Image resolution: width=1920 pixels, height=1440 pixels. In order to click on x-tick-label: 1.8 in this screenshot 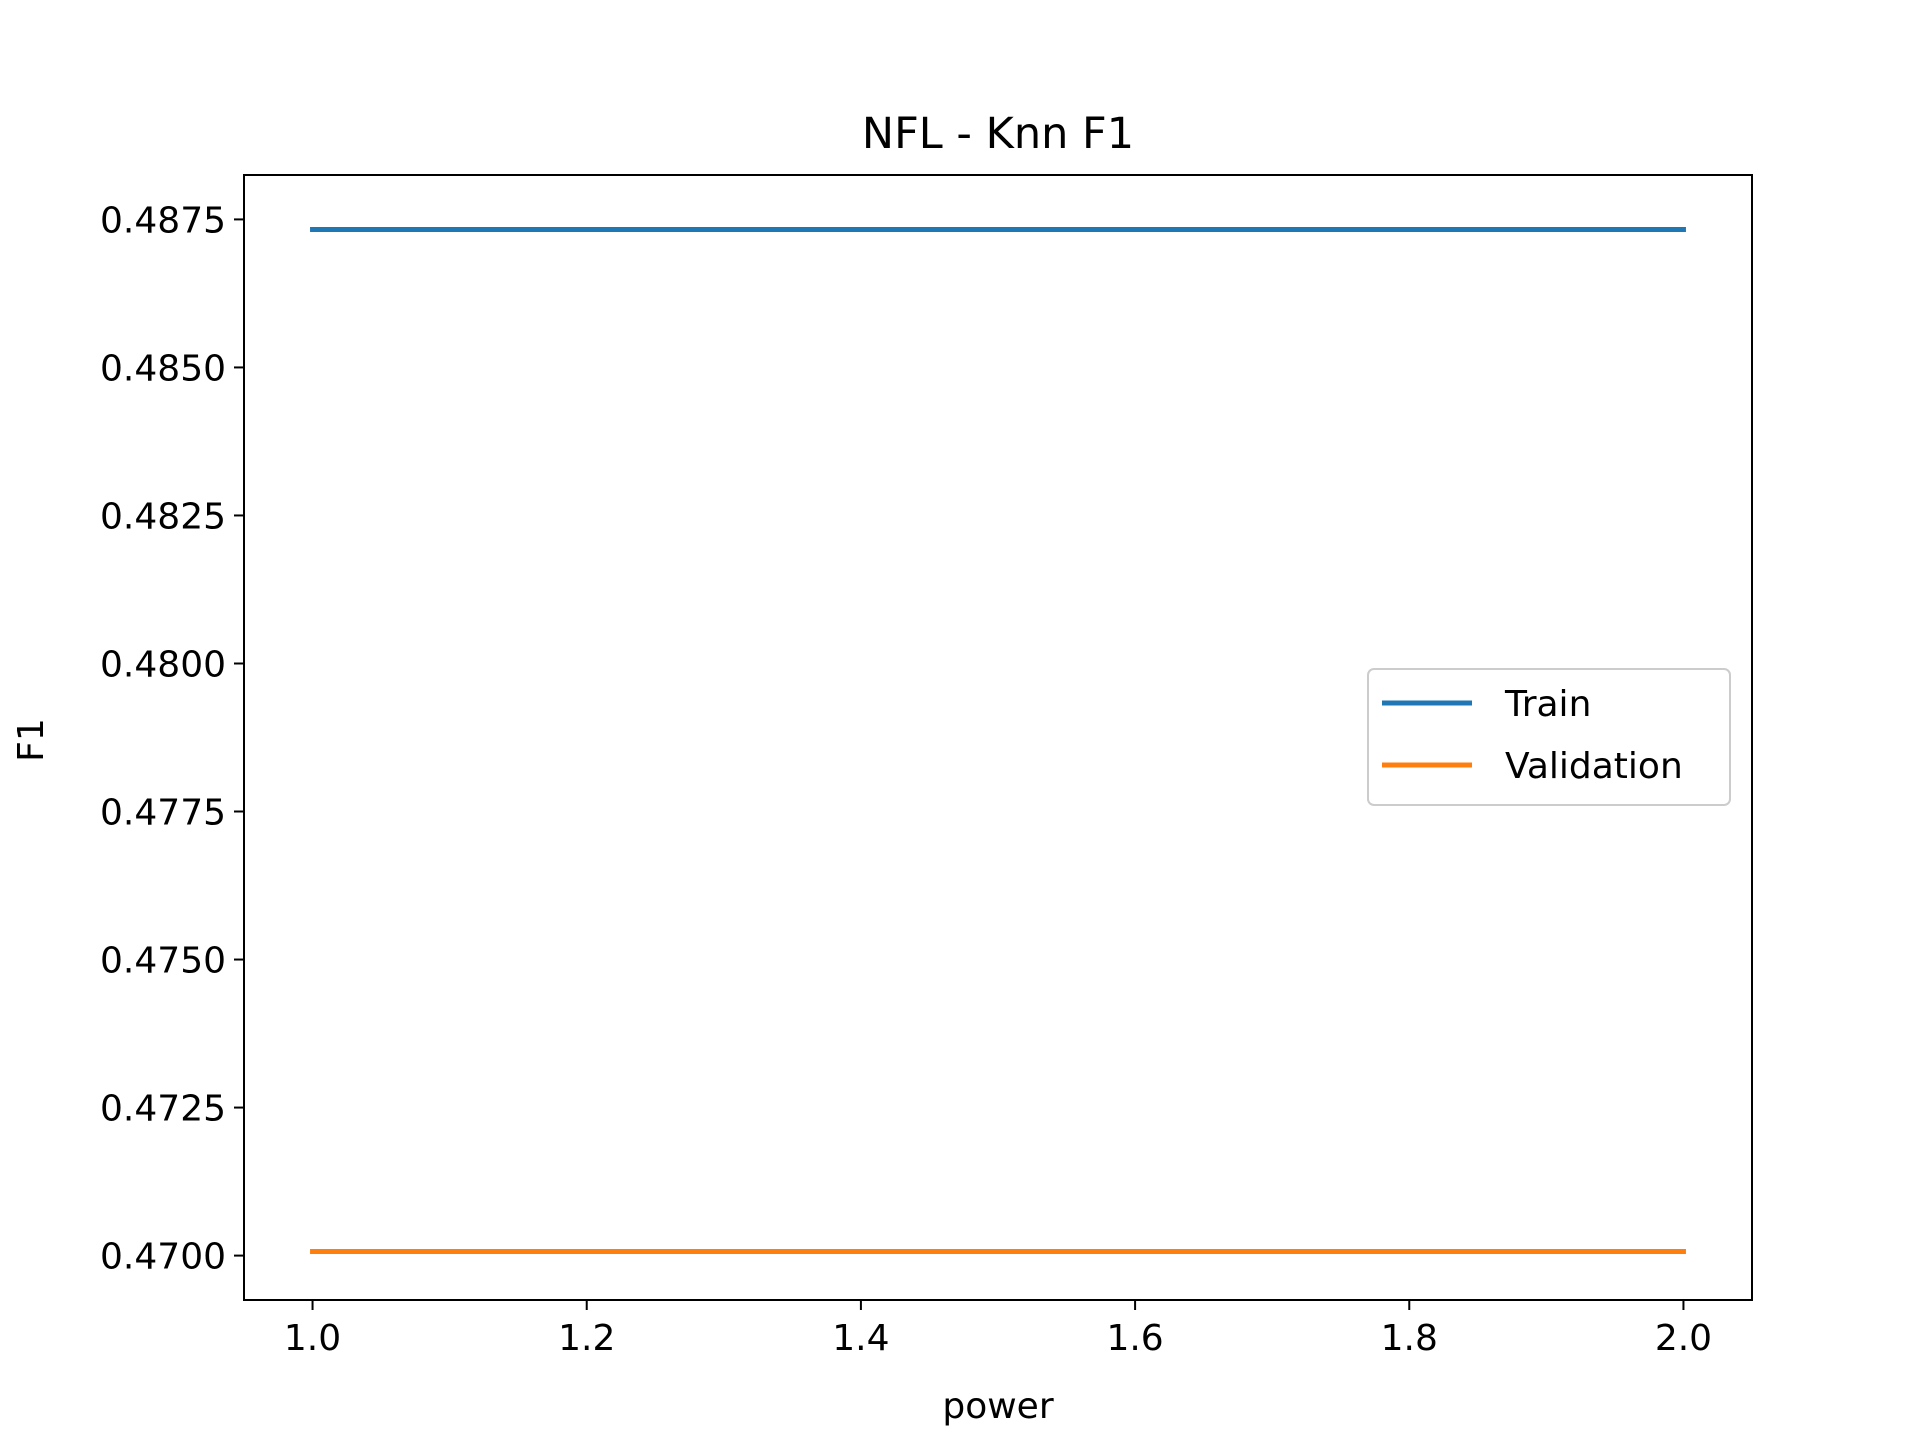, I will do `click(1409, 1338)`.